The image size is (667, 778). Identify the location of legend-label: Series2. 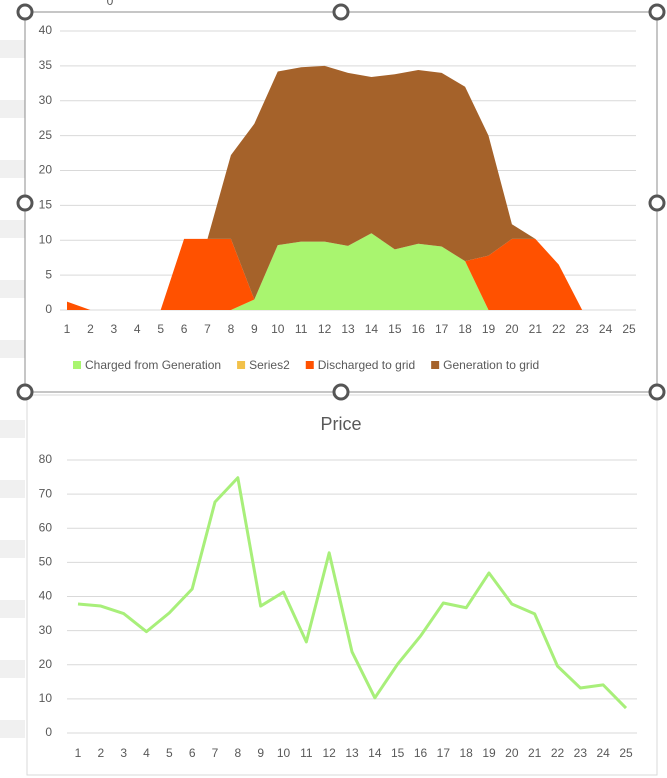
(269, 365).